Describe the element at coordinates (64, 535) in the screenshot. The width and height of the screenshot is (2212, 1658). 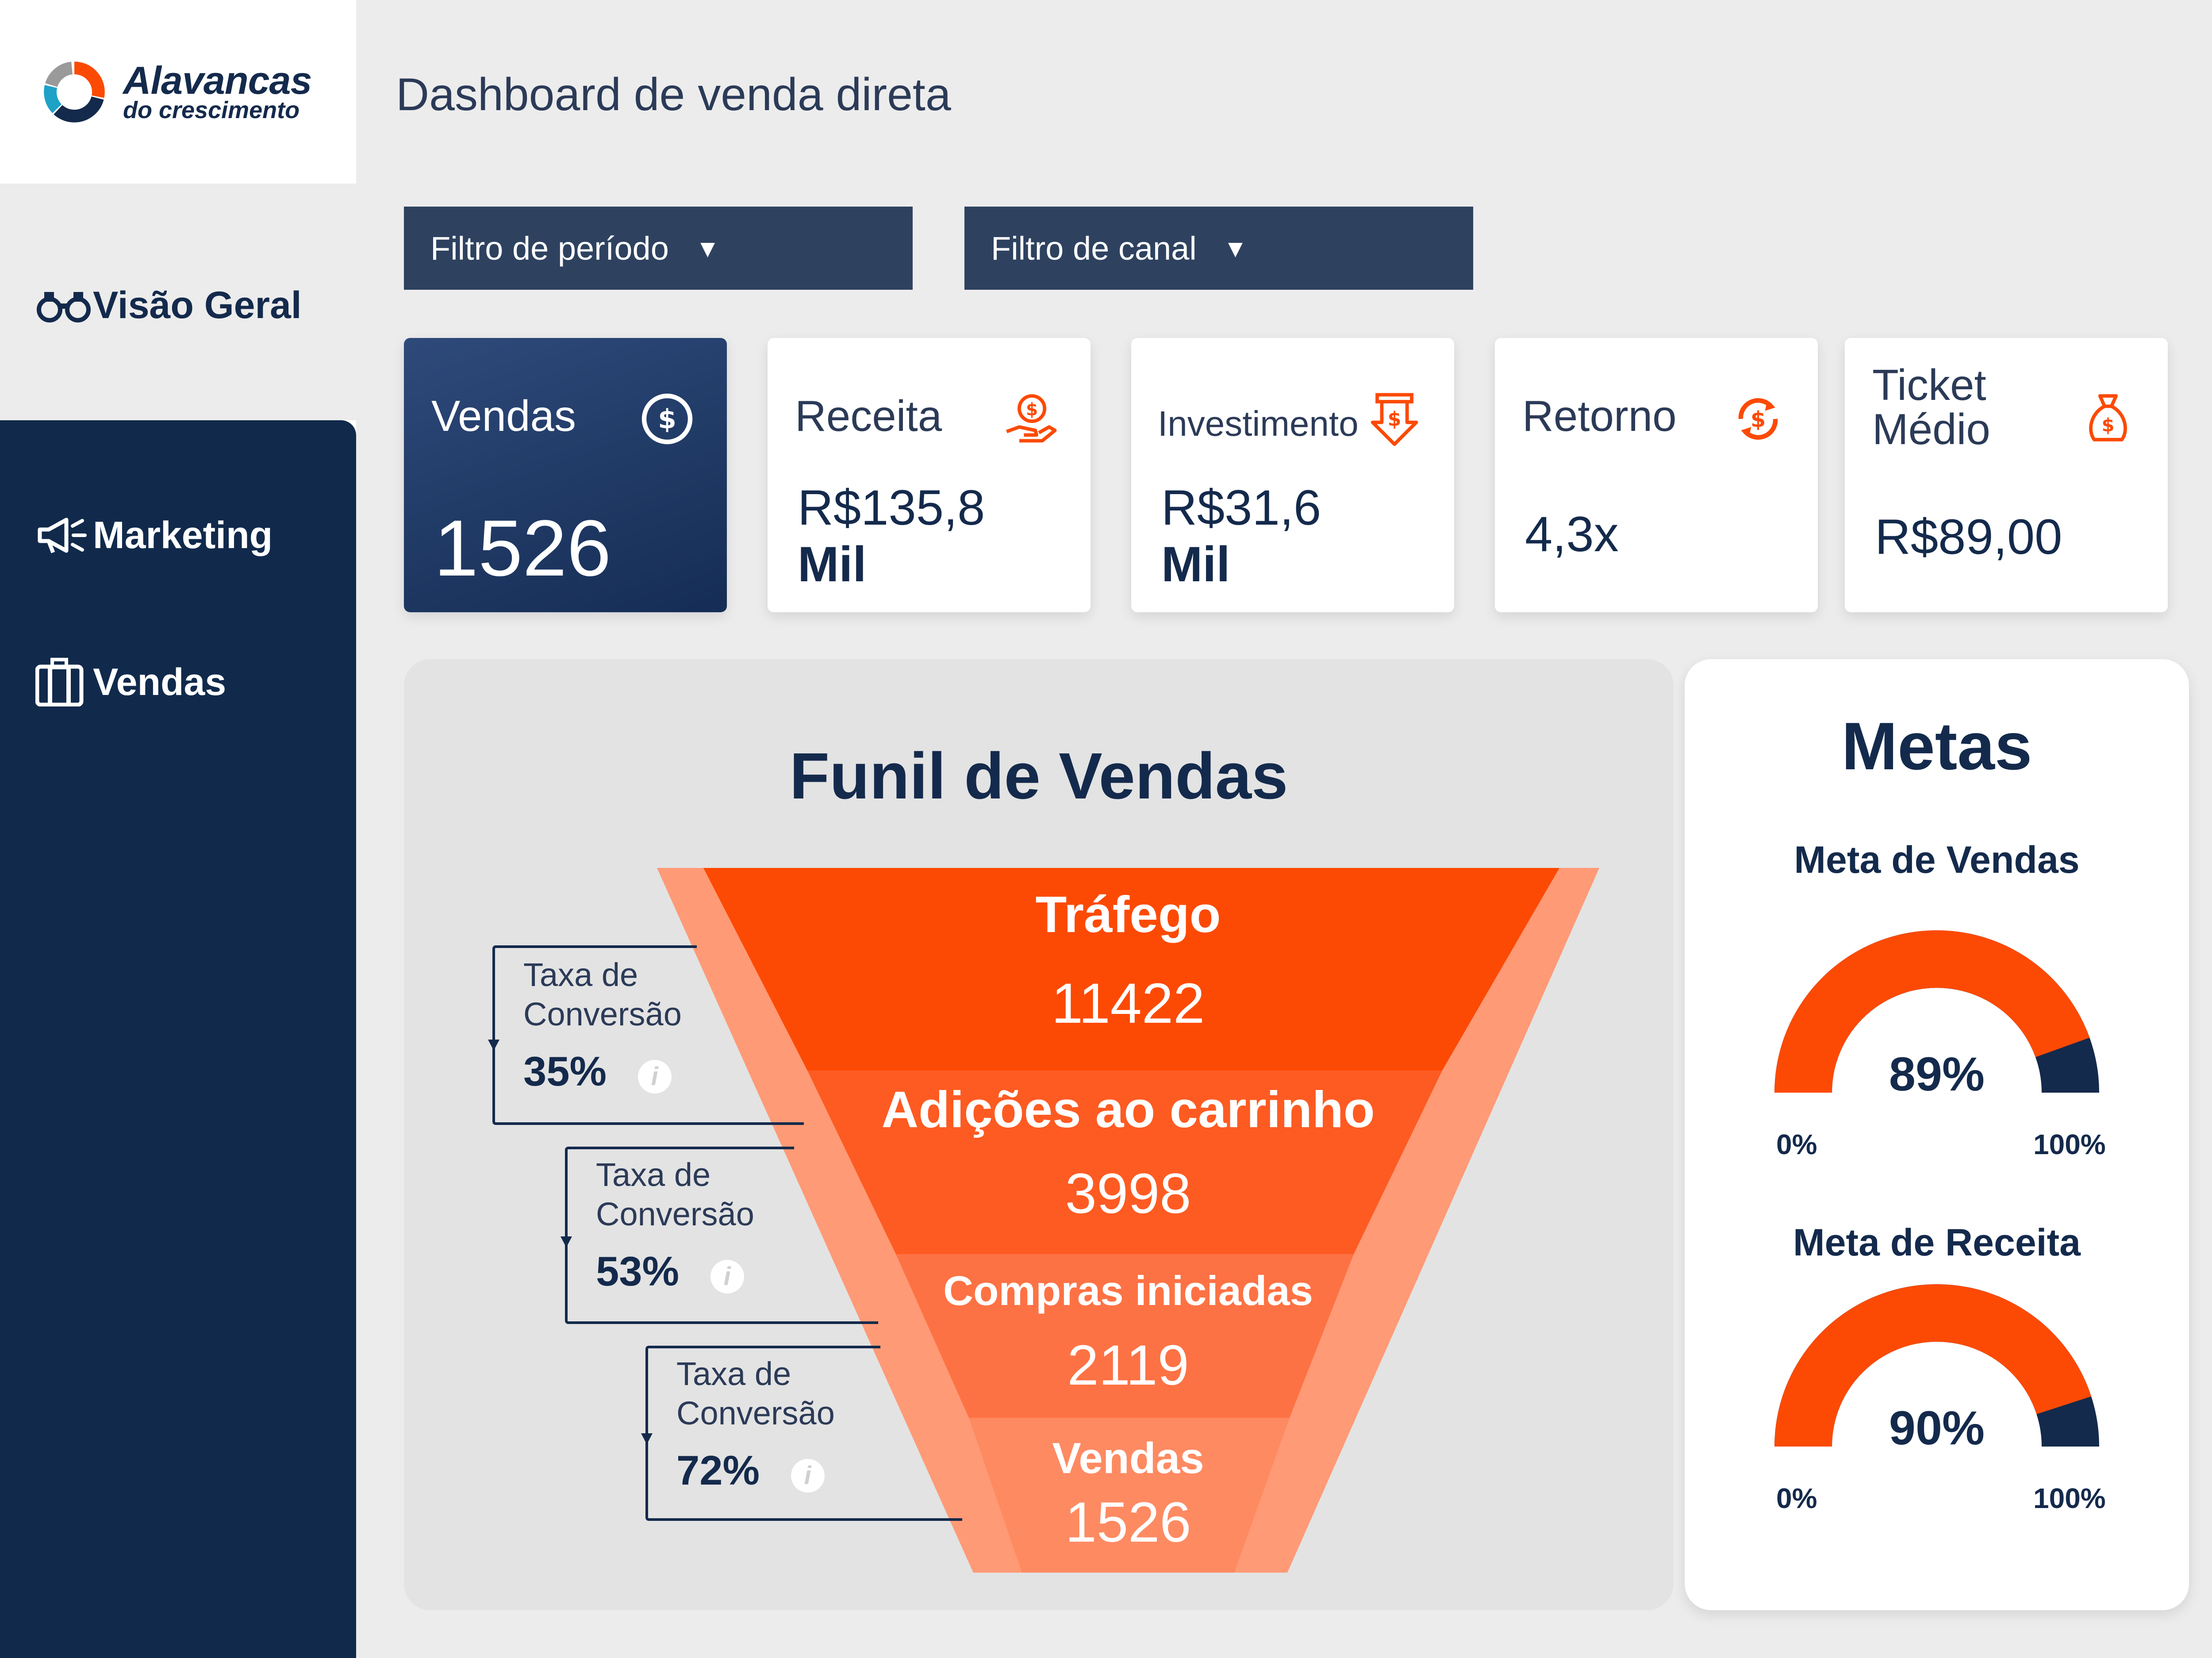
I see `megaphone-icon` at that location.